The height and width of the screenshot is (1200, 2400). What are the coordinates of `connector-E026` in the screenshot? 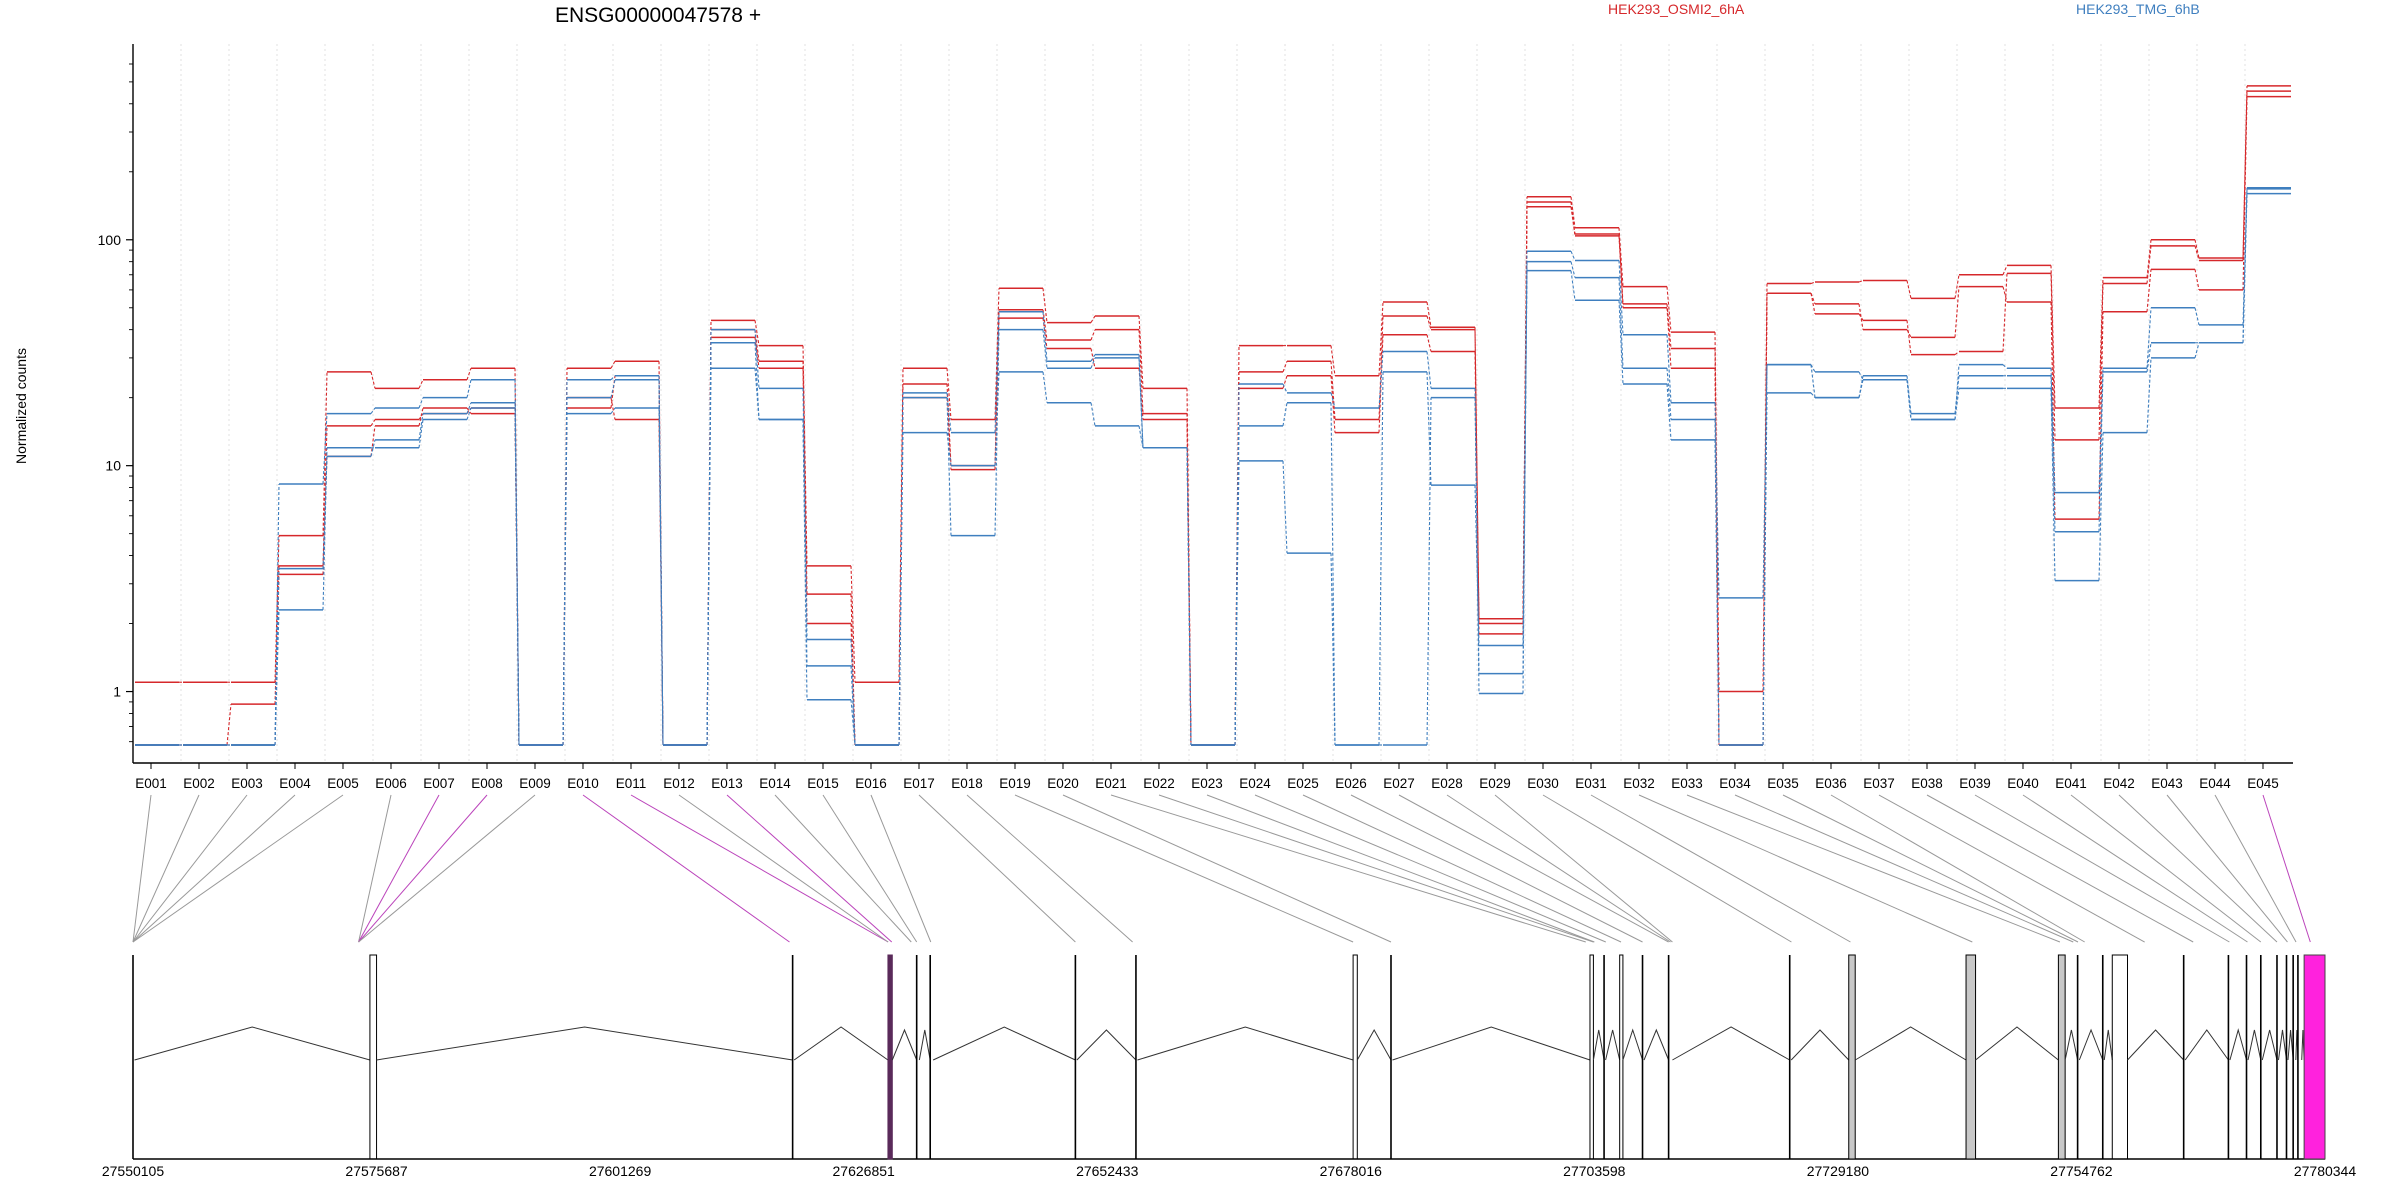 It's located at (1496, 868).